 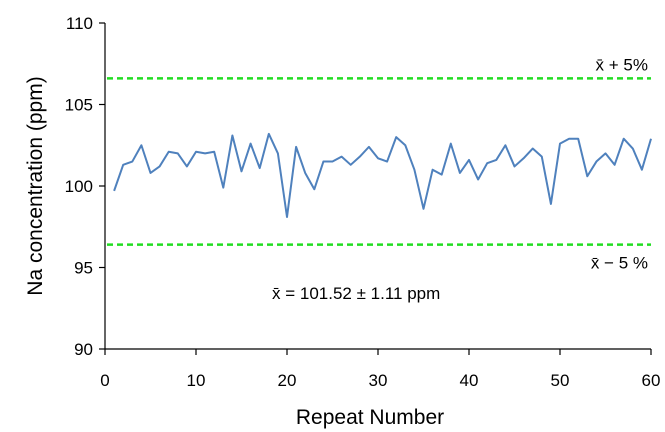 I want to click on x-tick-label: 10, so click(x=196, y=380).